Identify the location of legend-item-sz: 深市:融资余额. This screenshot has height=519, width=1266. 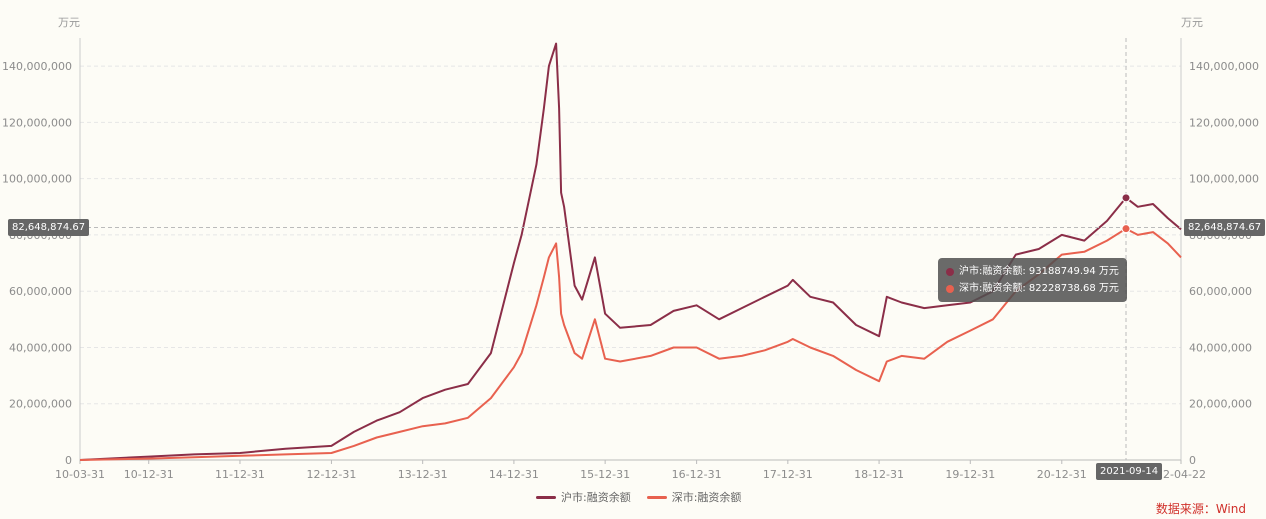
(694, 497).